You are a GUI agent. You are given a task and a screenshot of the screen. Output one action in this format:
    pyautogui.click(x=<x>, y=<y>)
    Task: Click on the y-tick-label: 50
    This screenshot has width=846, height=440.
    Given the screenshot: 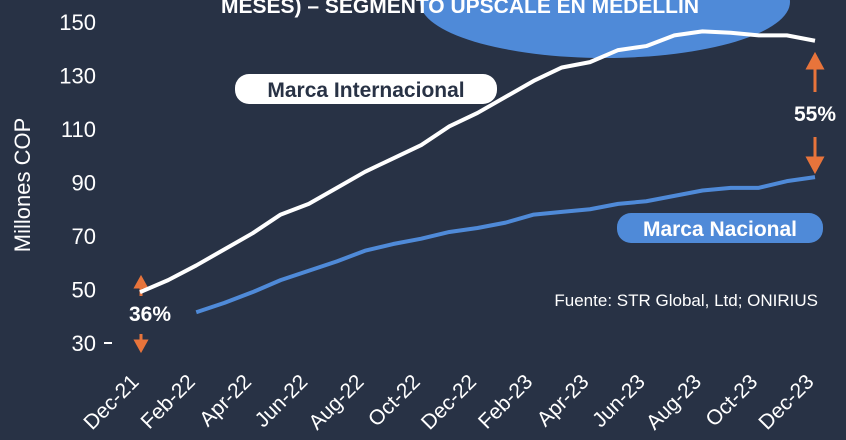 What is the action you would take?
    pyautogui.click(x=84, y=290)
    